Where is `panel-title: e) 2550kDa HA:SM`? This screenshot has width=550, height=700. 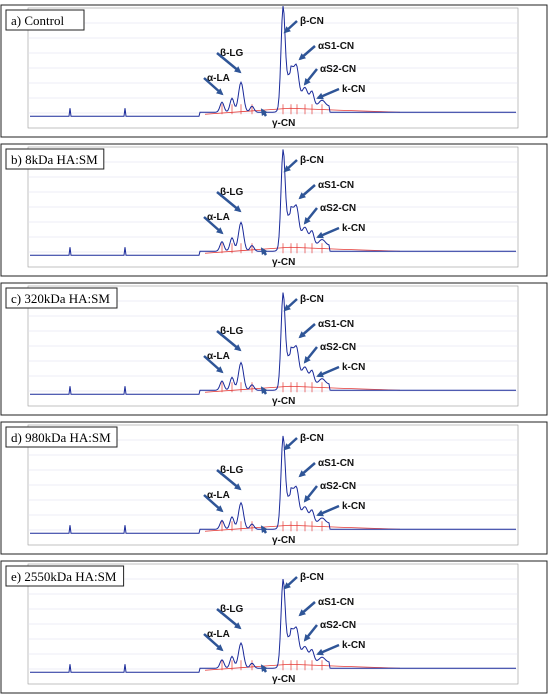
panel-title: e) 2550kDa HA:SM is located at coordinates (64, 576).